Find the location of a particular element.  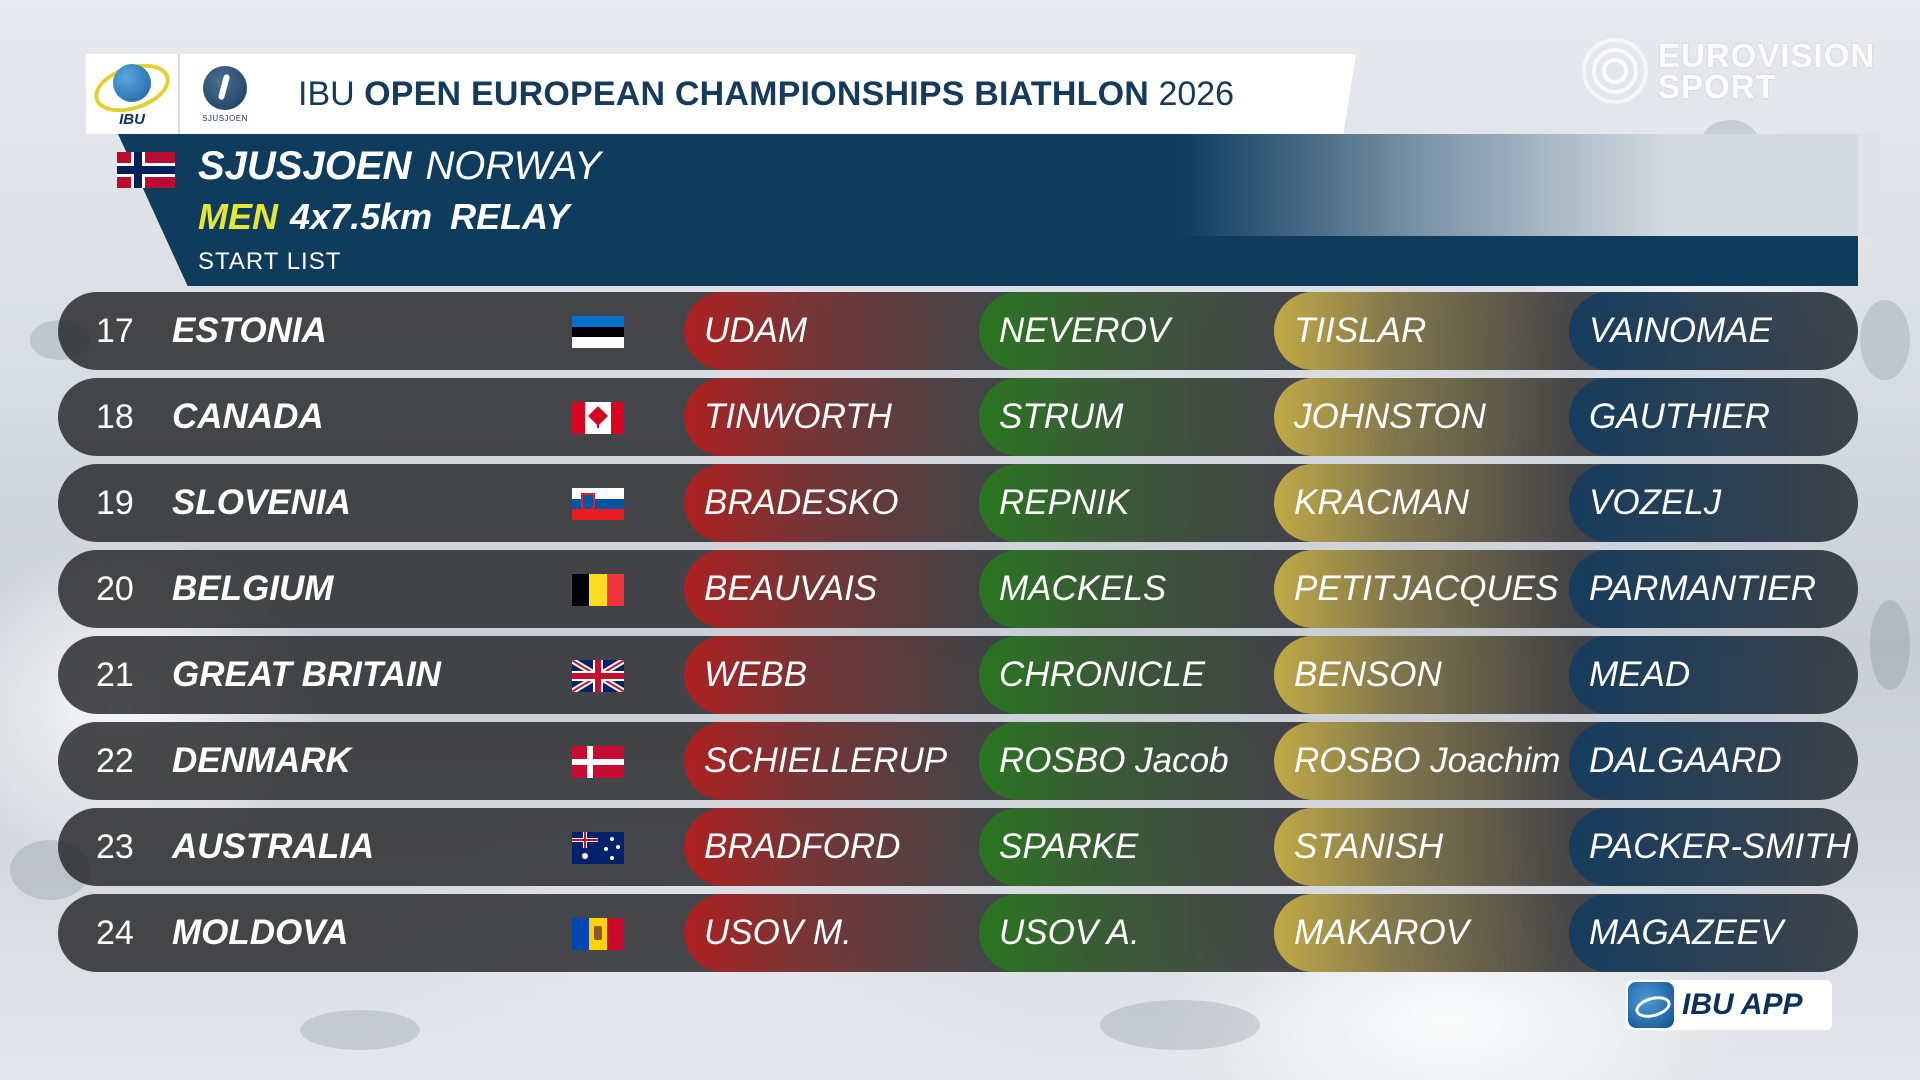

ibu-logo: IBU is located at coordinates (132, 94).